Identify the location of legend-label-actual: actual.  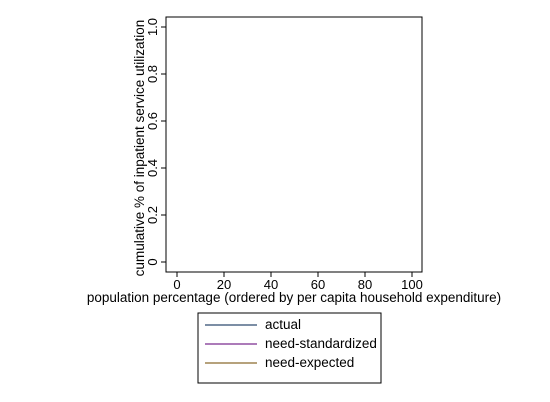
(283, 324).